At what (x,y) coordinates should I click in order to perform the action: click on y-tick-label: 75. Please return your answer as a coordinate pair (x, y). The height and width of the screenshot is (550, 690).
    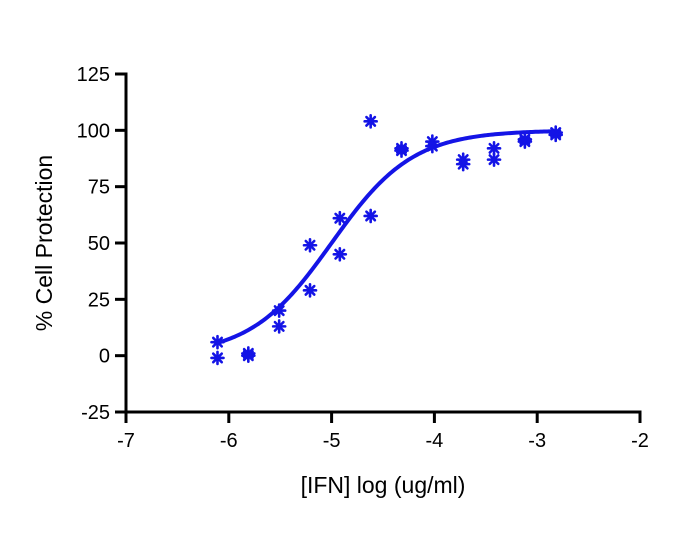
    Looking at the image, I should click on (99, 188).